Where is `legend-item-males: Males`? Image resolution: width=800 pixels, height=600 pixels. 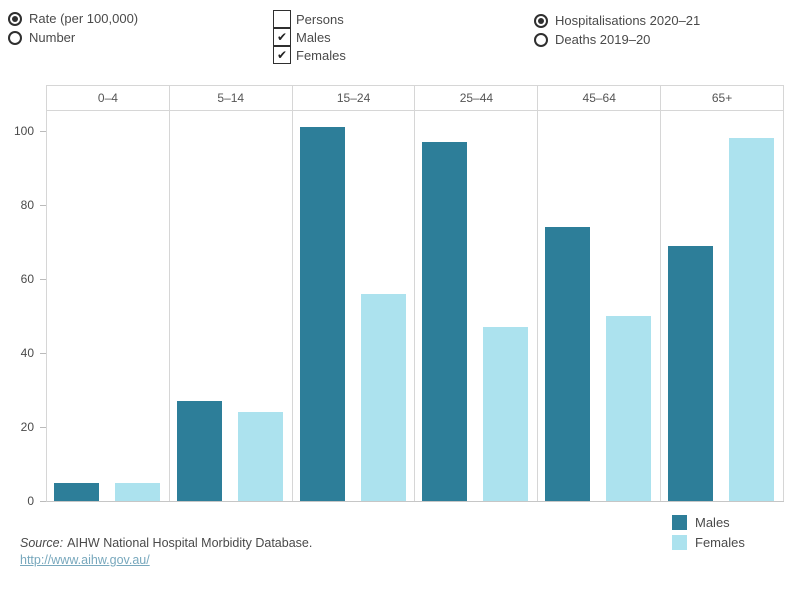 legend-item-males: Males is located at coordinates (708, 522).